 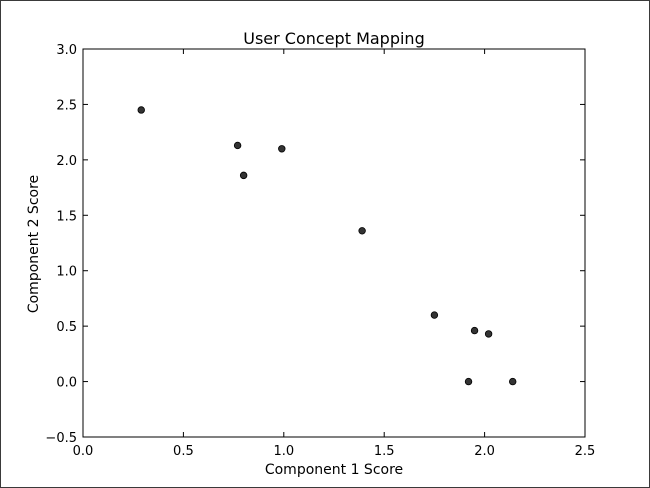 What do you see at coordinates (61, 438) in the screenshot?
I see `y-tick-label: −0.5` at bounding box center [61, 438].